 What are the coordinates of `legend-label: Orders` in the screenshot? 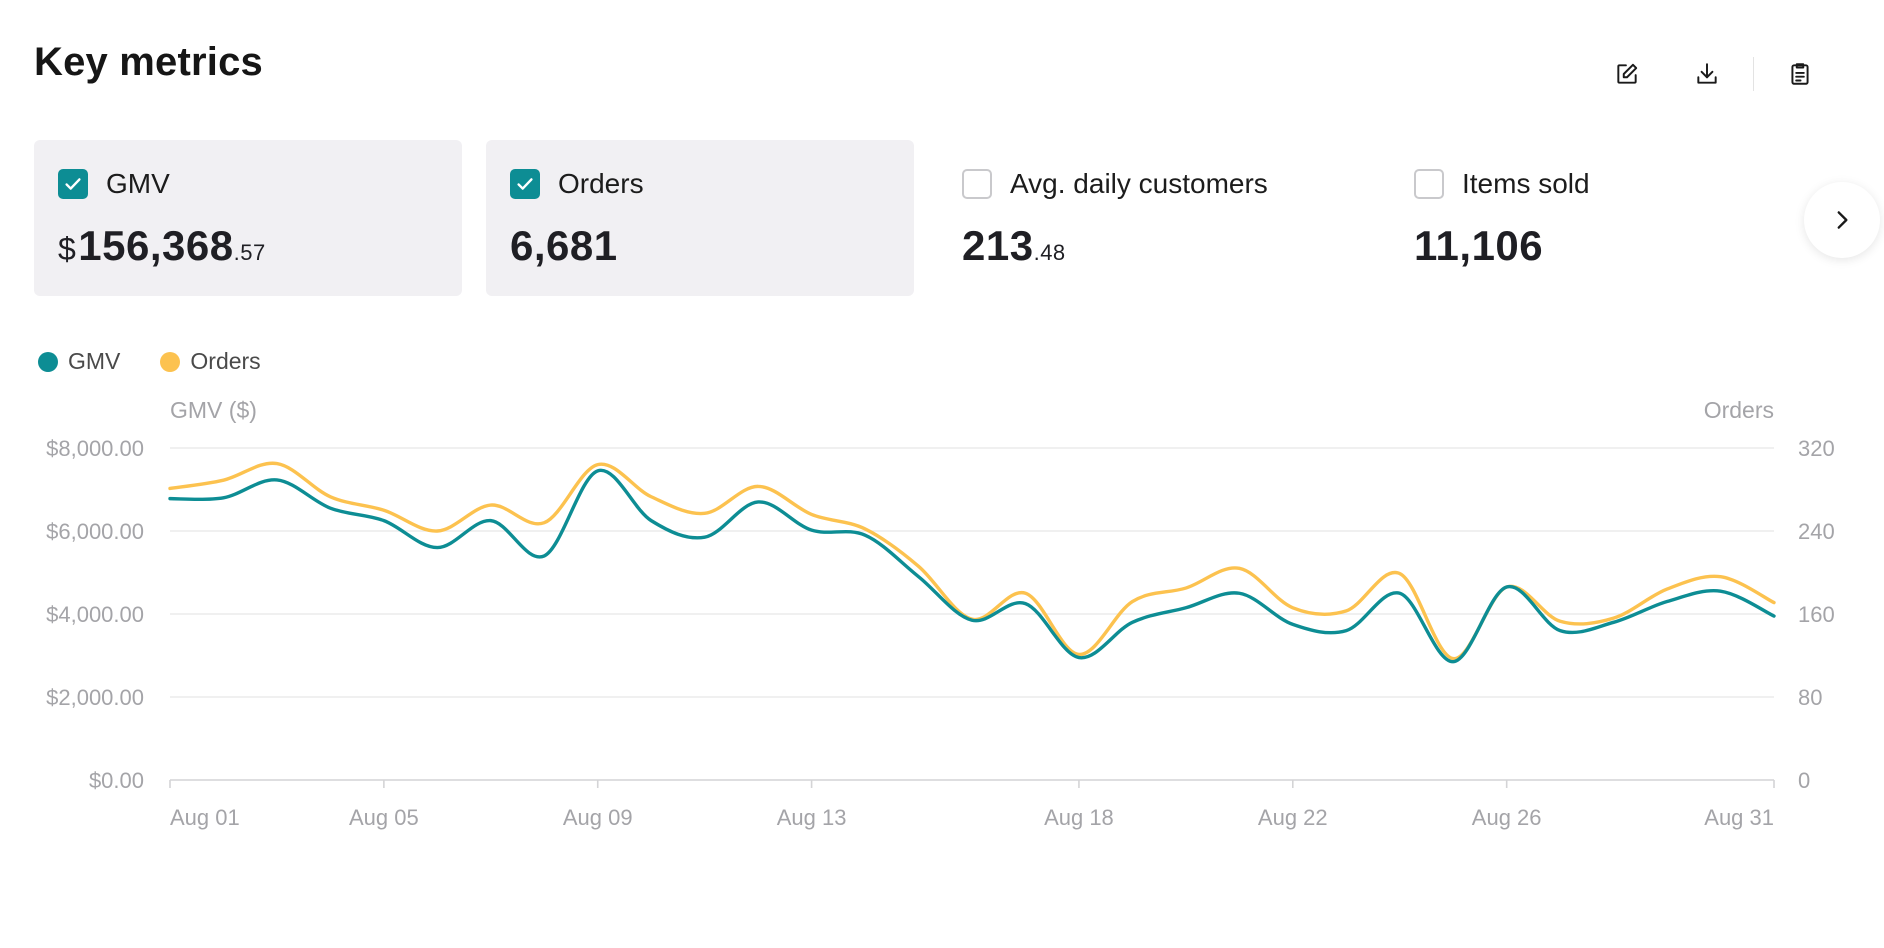 It's located at (225, 361).